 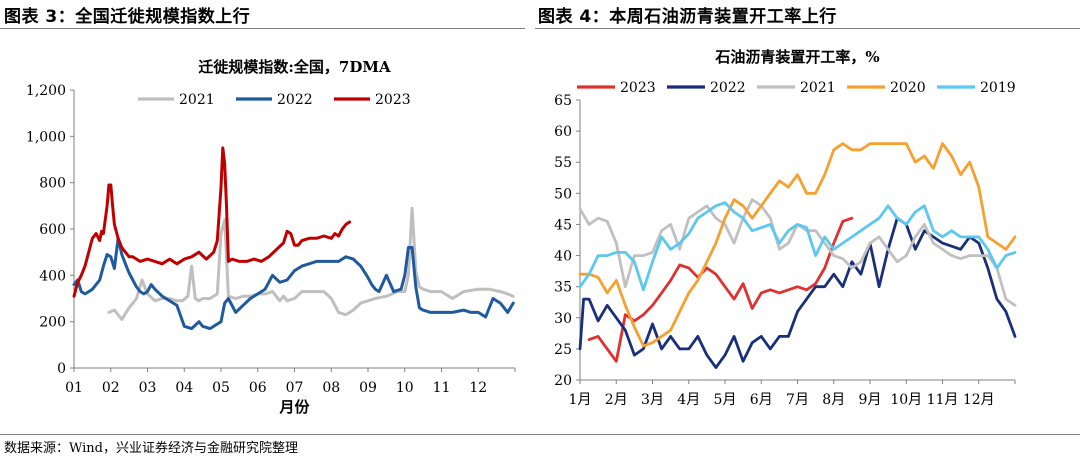 I want to click on y-tick-label: 40, so click(x=563, y=257).